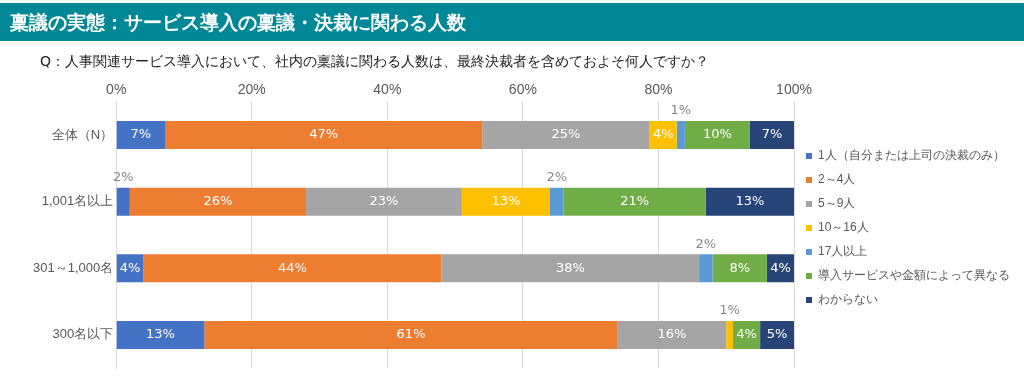 This screenshot has height=383, width=1024. I want to click on data-label: 10%, so click(717, 134).